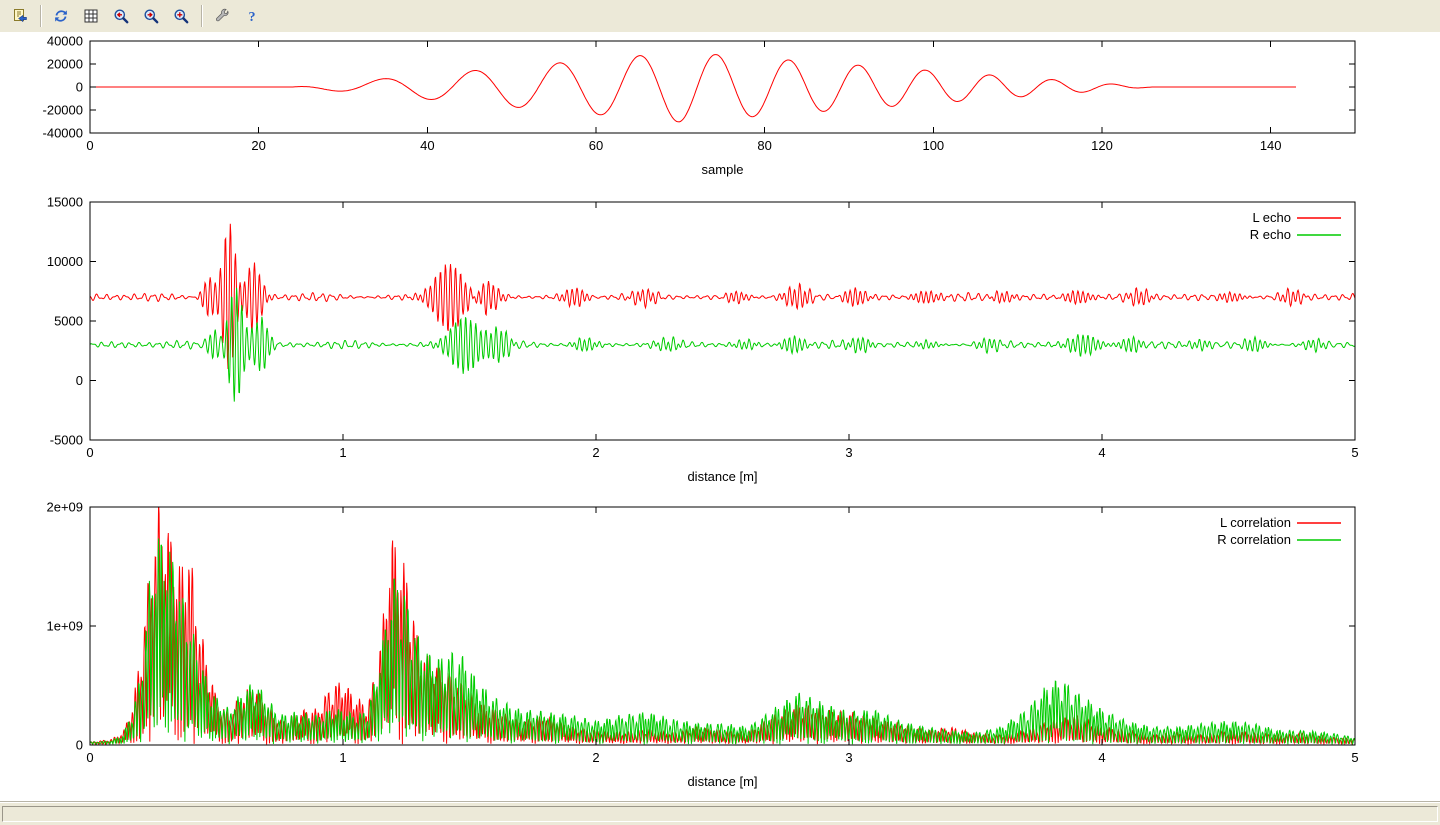 This screenshot has height=825, width=1440. I want to click on settings-button, so click(222, 16).